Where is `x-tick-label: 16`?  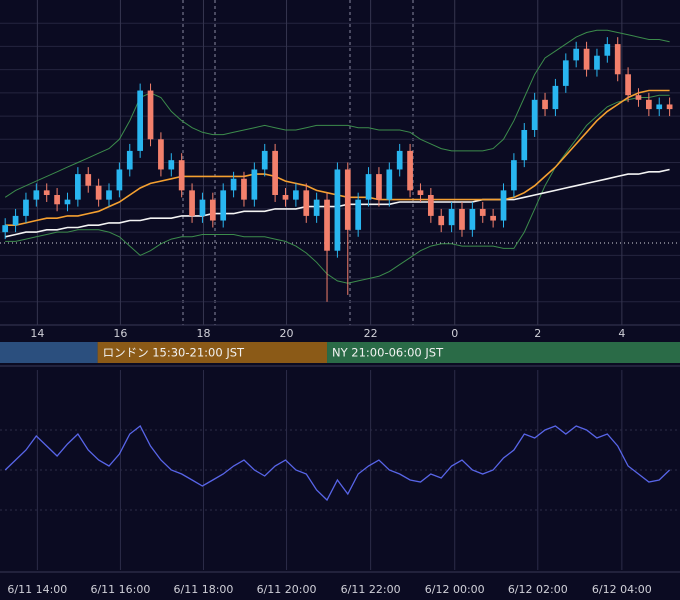 x-tick-label: 16 is located at coordinates (120, 333).